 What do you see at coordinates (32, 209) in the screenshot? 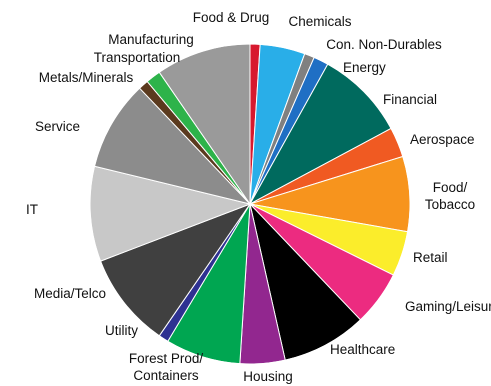
I see `slice-label-it: IT` at bounding box center [32, 209].